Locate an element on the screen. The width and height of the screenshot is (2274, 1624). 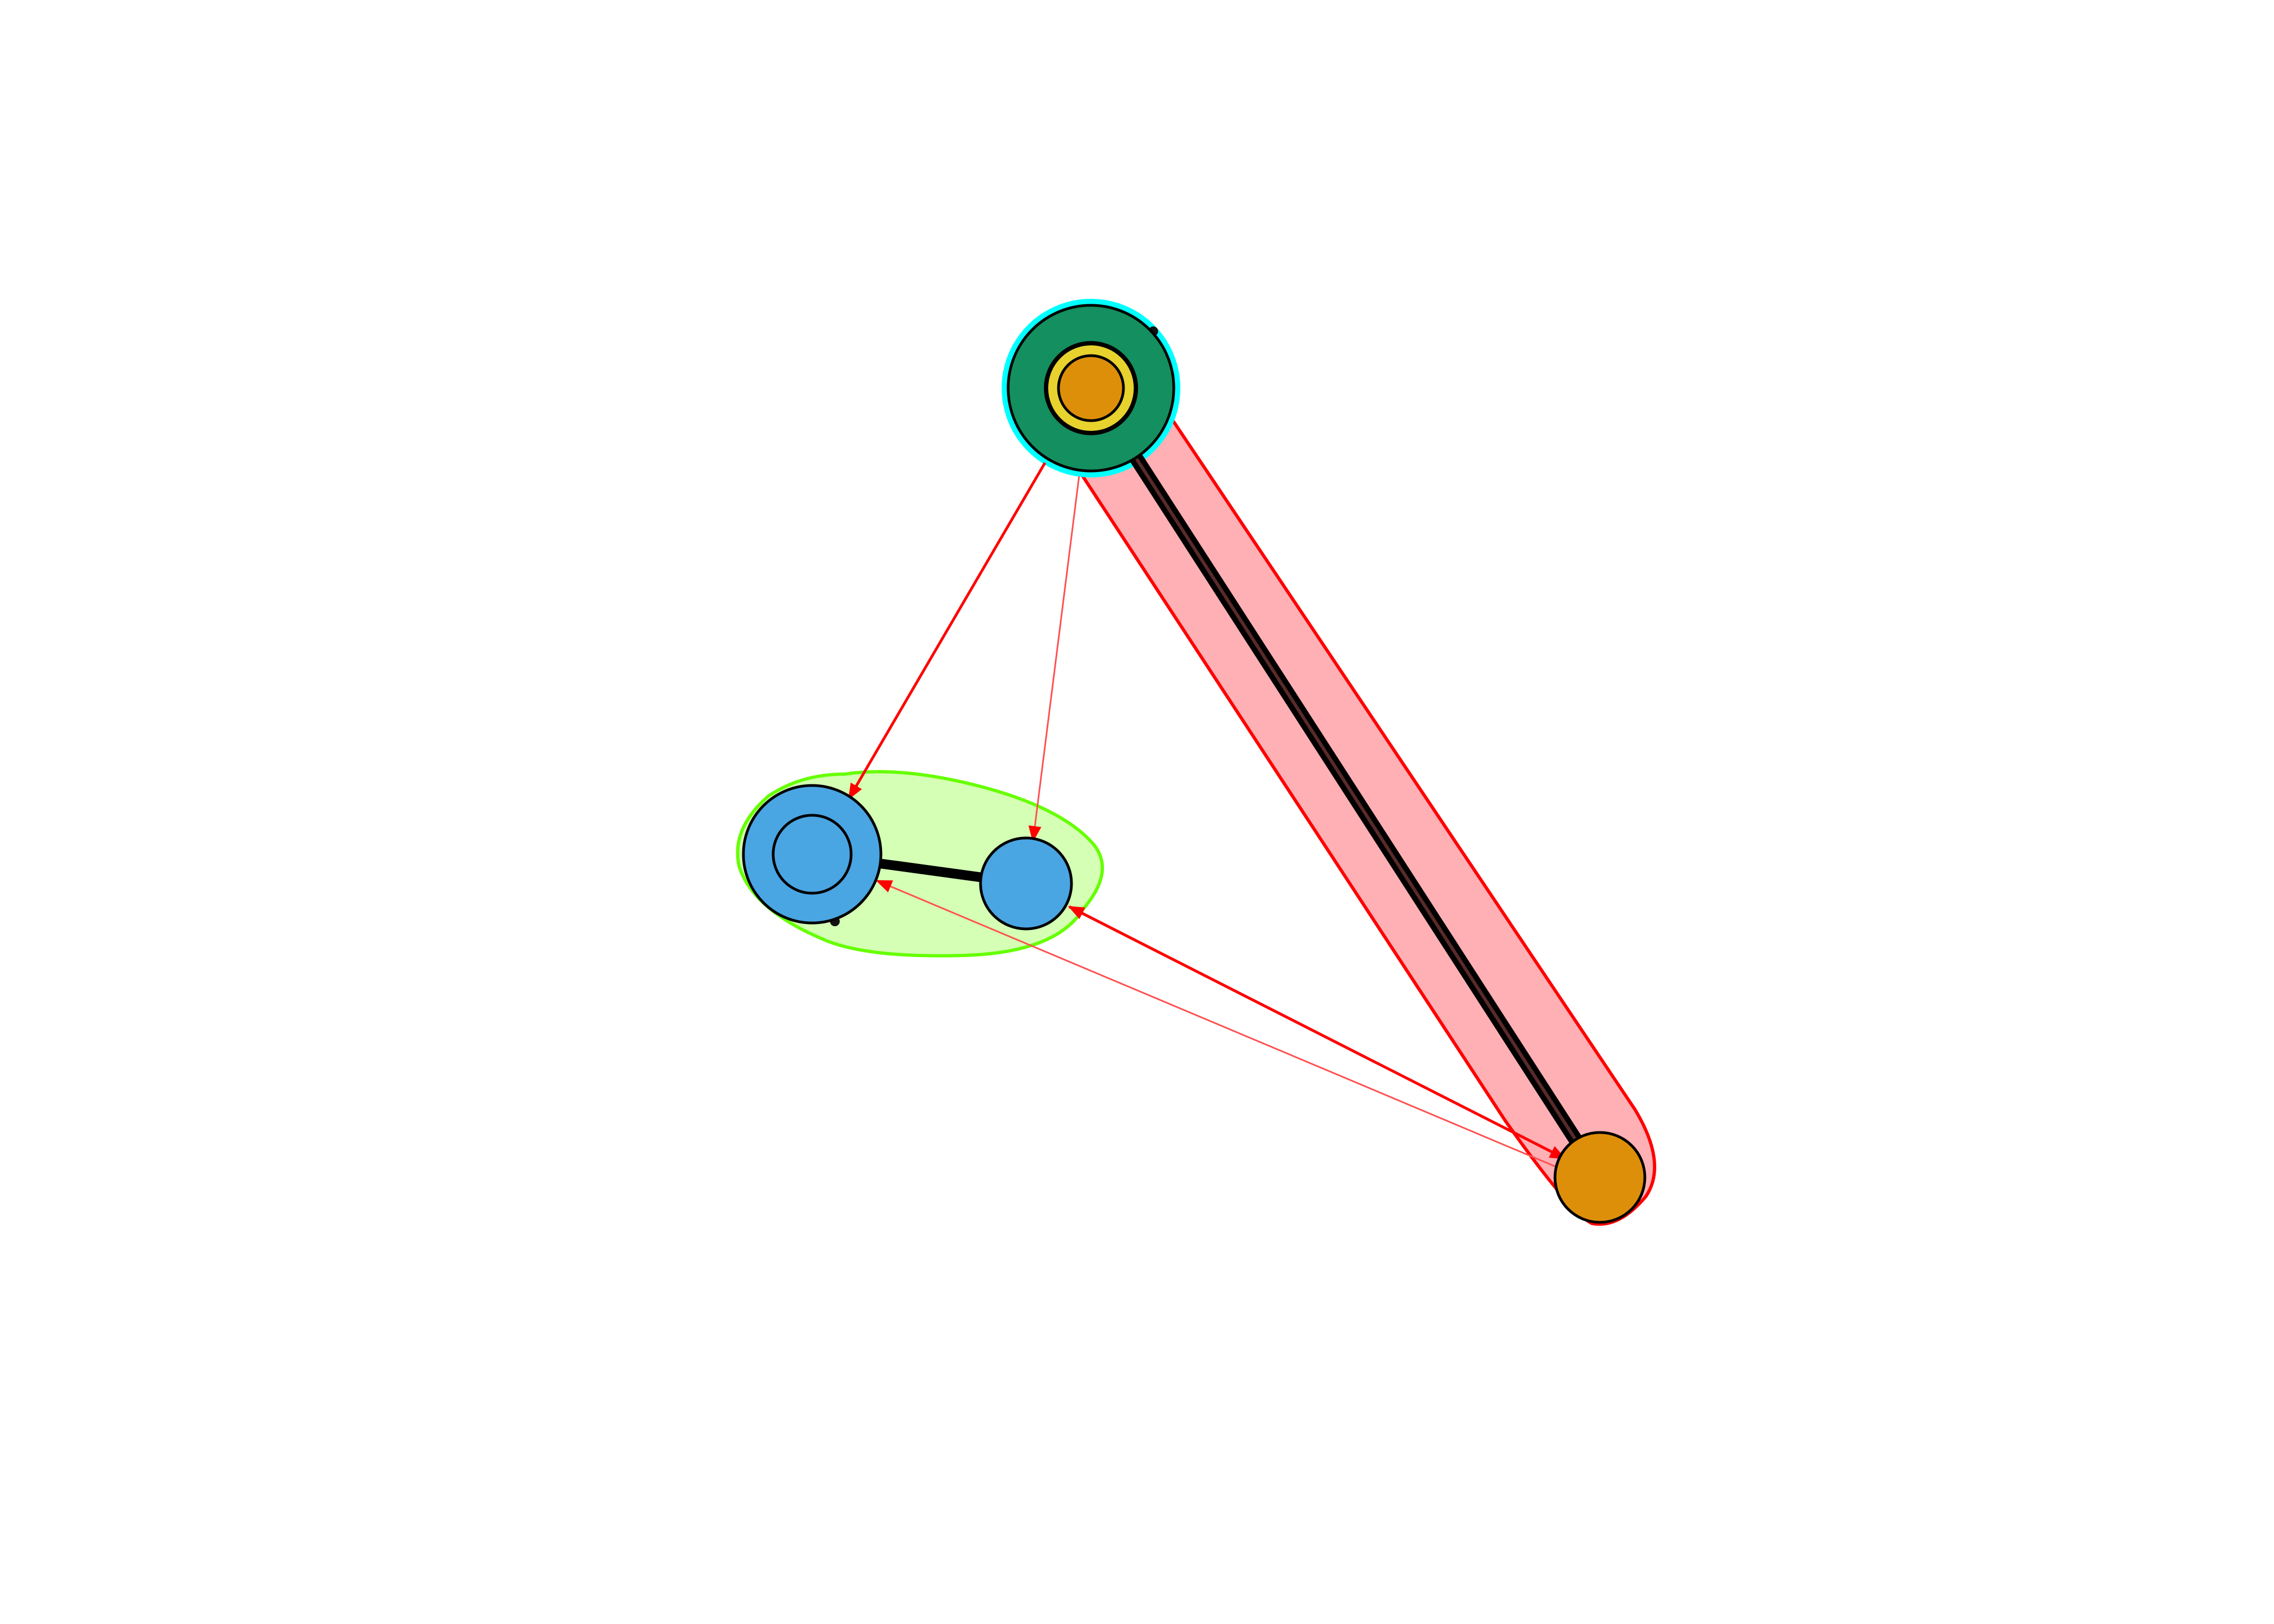
node-n4 is located at coordinates (1600, 1177).